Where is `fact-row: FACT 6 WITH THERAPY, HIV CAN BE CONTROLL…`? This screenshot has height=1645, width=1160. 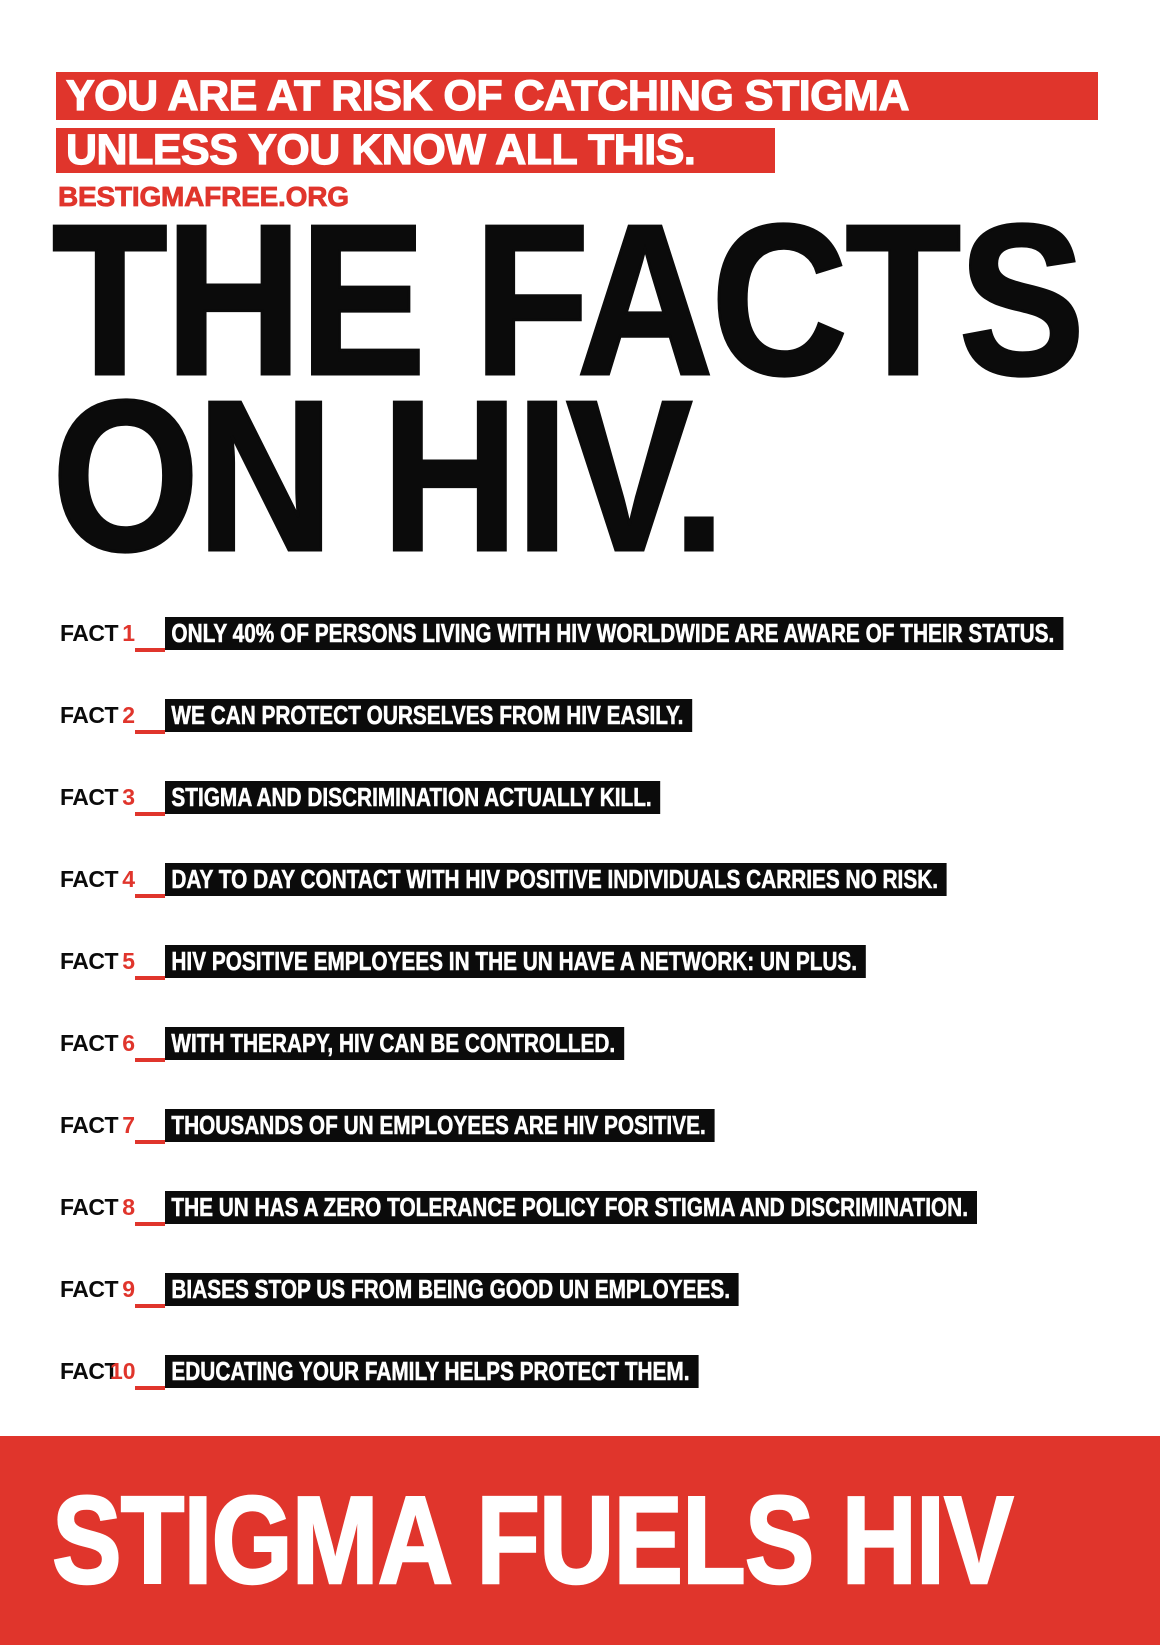
fact-row: FACT 6 WITH THERAPY, HIV CAN BE CONTROLL… is located at coordinates (610, 1044).